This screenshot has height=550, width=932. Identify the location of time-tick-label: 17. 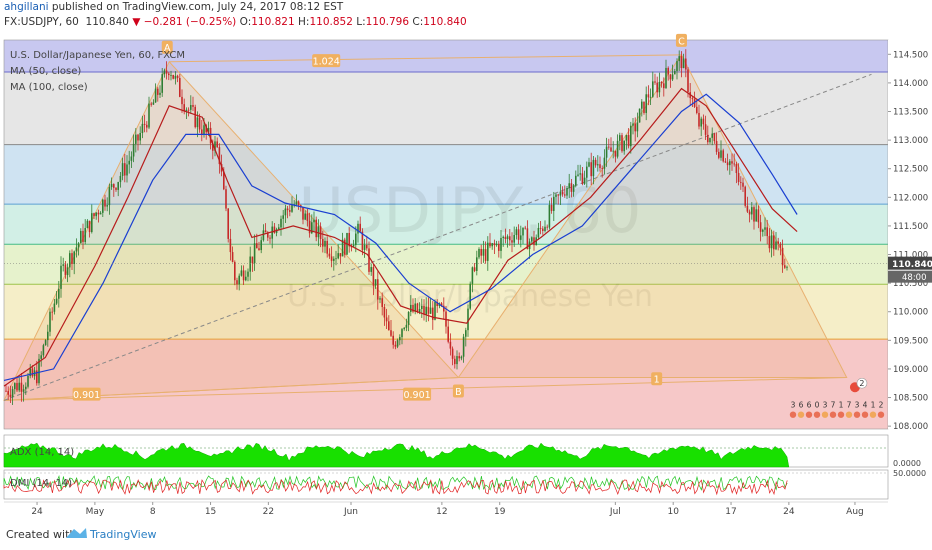
(730, 512).